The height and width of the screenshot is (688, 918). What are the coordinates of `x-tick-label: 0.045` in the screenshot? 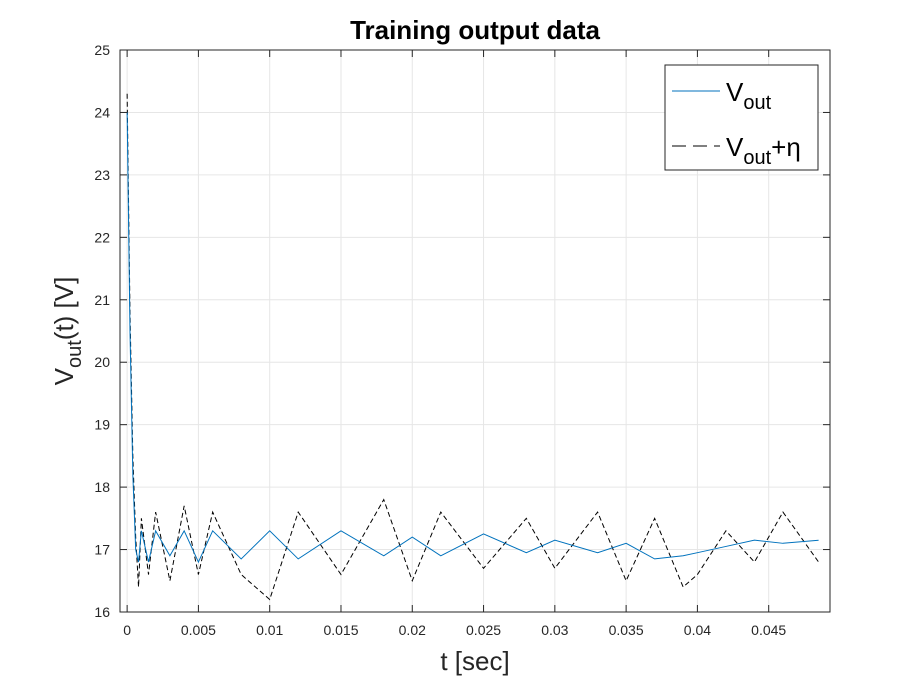 It's located at (768, 630).